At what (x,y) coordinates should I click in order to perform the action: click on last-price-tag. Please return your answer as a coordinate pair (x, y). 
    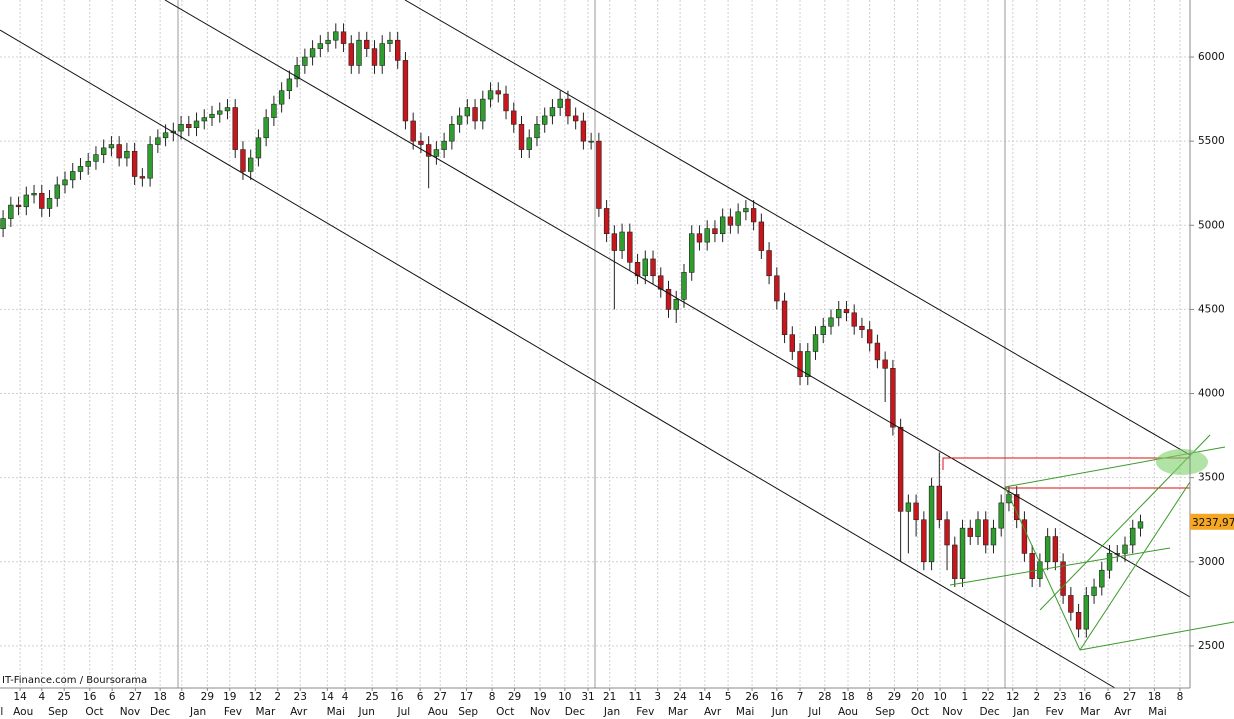
    Looking at the image, I should click on (1212, 521).